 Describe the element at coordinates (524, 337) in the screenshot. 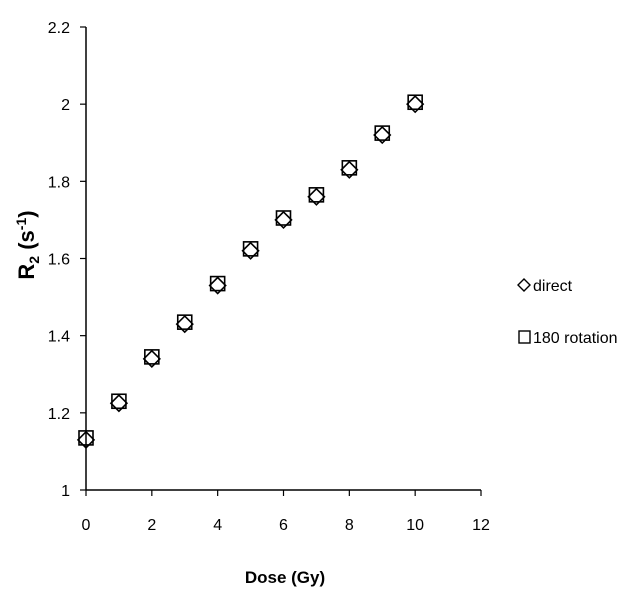

I see `legend-square-icon` at that location.